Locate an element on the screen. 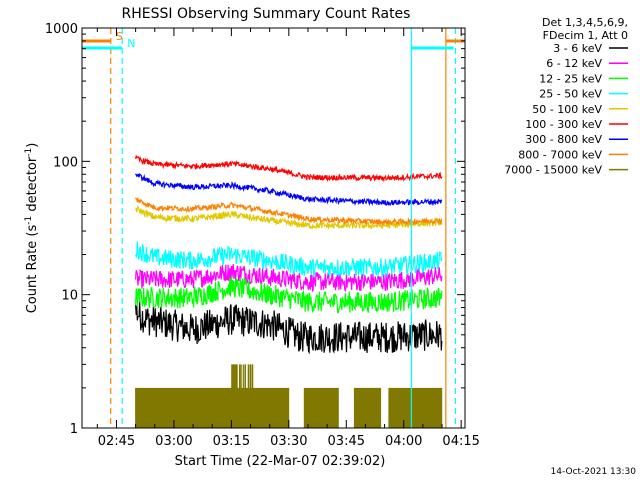 Image resolution: width=640 pixels, height=480 pixels. legend-entry-label: 100 - 300 keV is located at coordinates (563, 124).